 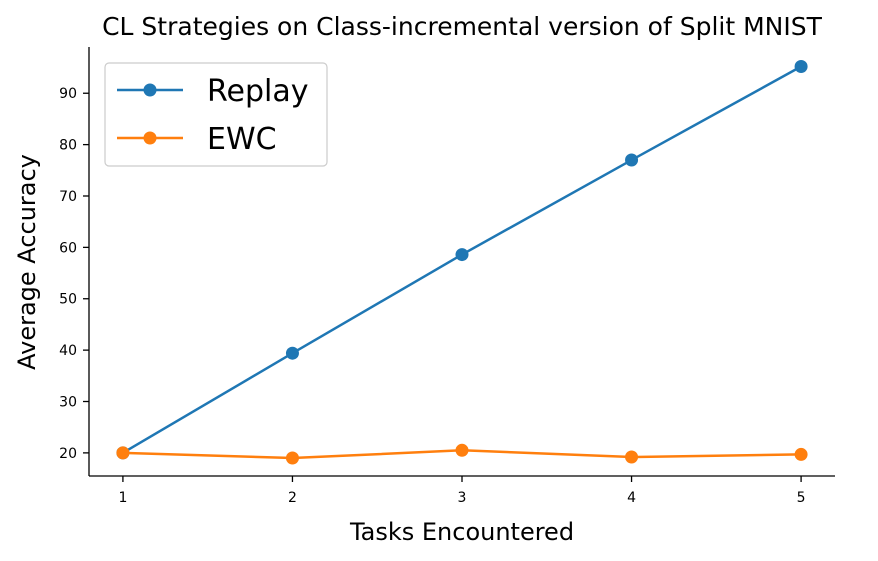 What do you see at coordinates (27, 262) in the screenshot?
I see `y-axis-label: Average Accuracy` at bounding box center [27, 262].